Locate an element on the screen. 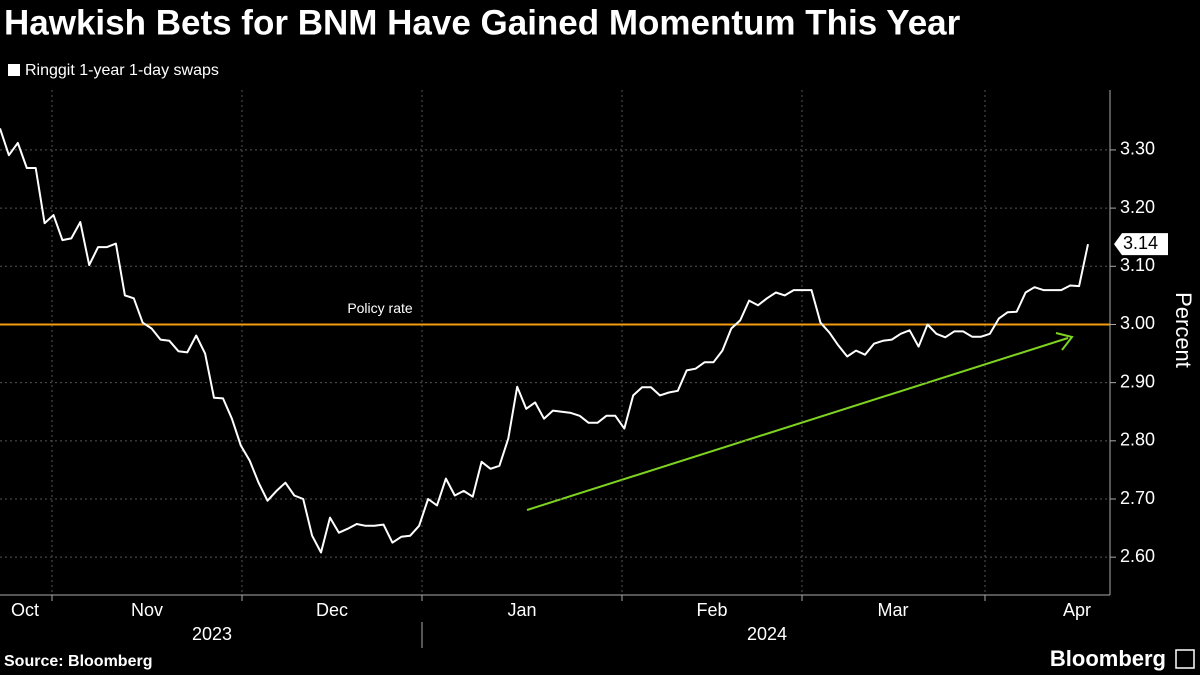 Image resolution: width=1200 pixels, height=675 pixels. legend-swatch is located at coordinates (14, 70).